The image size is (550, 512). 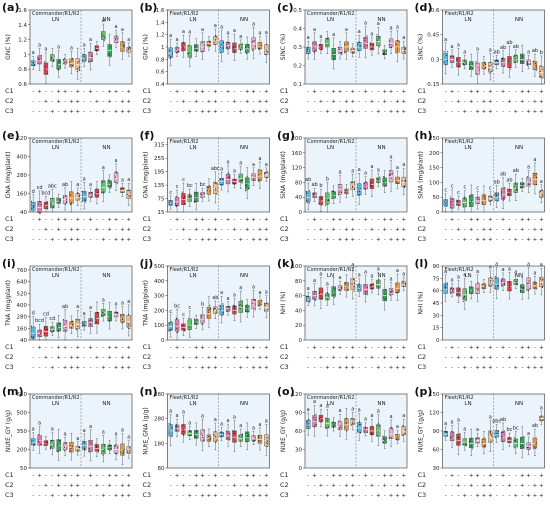 I want to click on panel-letter: (k), so click(x=285, y=263).